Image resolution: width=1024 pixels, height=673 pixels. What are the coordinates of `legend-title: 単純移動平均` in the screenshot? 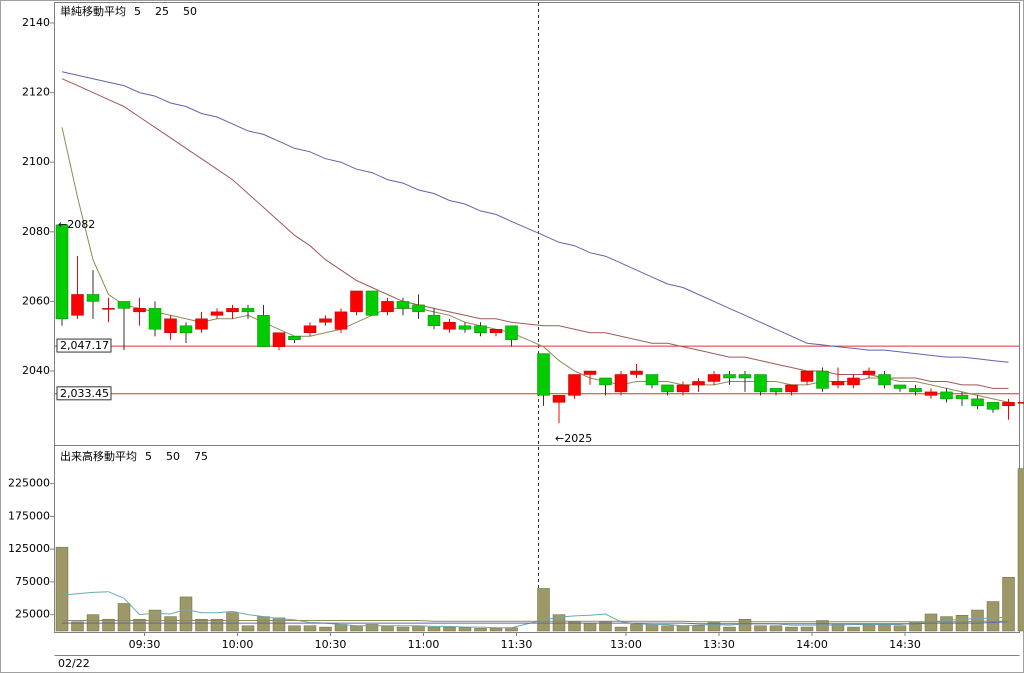 It's located at (93, 11).